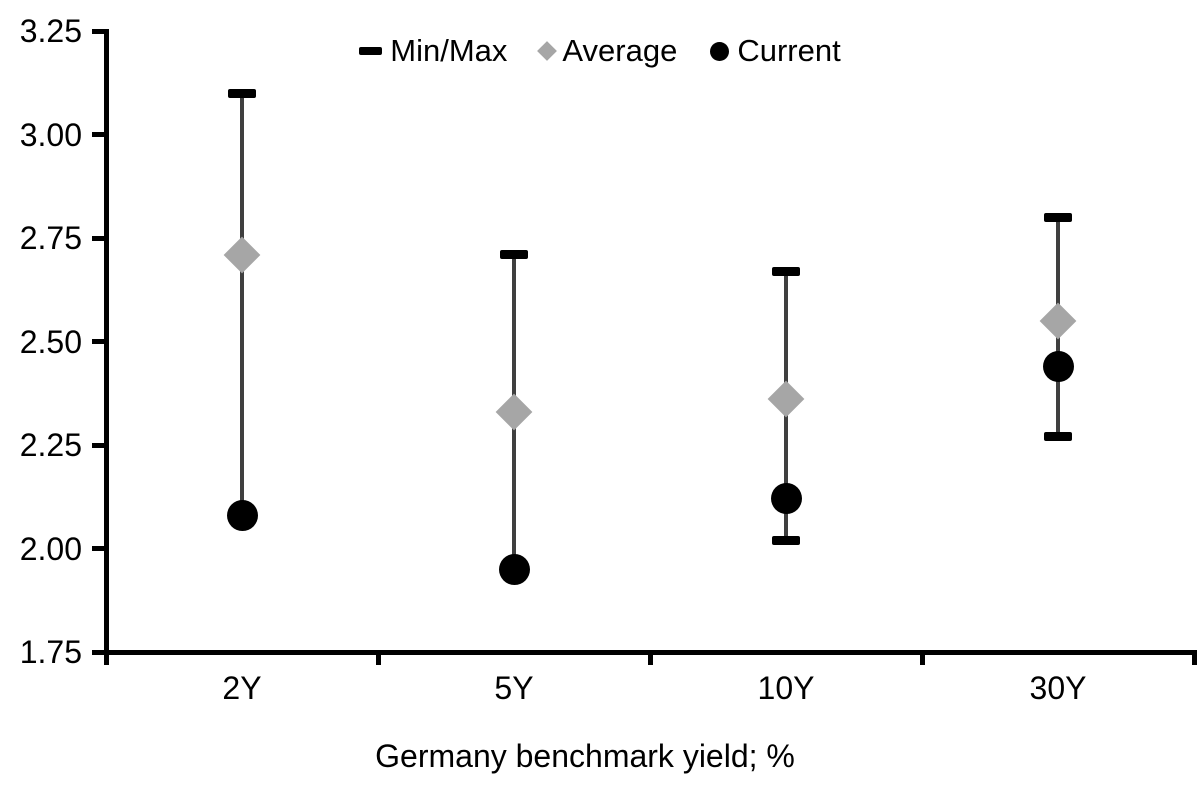  I want to click on y-tick-label: 2.00, so click(50, 548).